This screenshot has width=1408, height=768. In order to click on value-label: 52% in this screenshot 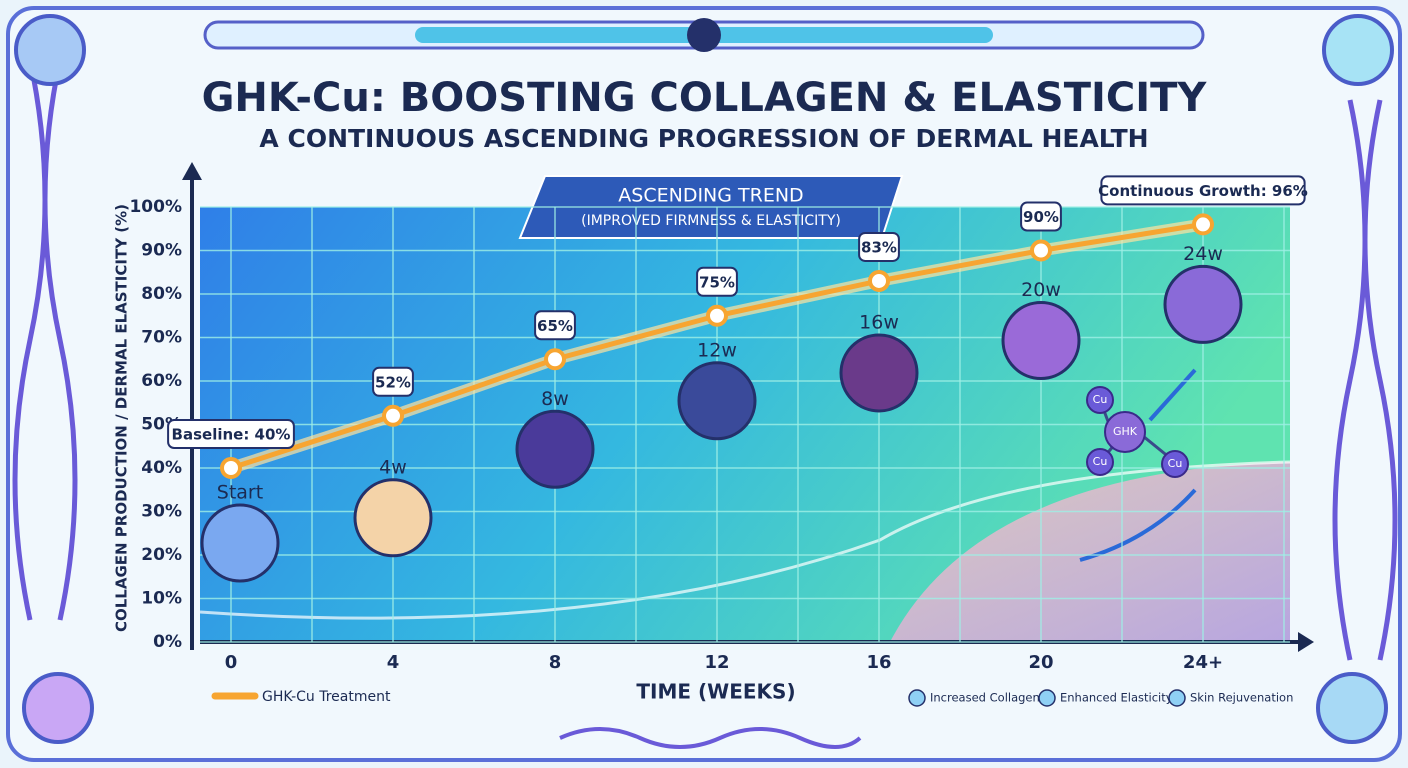, I will do `click(393, 382)`.